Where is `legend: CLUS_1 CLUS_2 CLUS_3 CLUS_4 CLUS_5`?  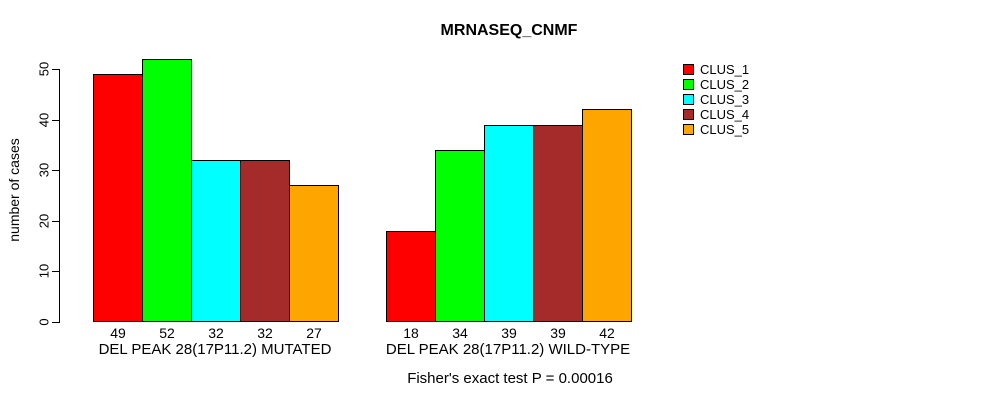
legend: CLUS_1 CLUS_2 CLUS_3 CLUS_4 CLUS_5 is located at coordinates (716, 99).